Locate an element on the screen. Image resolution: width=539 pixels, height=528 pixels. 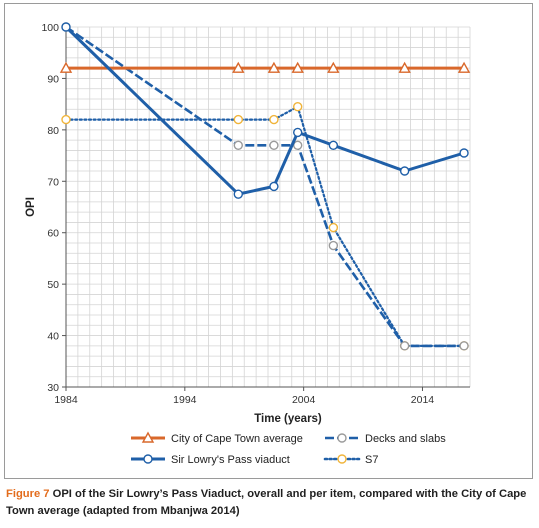
x-tick-label: 1984 is located at coordinates (66, 400).